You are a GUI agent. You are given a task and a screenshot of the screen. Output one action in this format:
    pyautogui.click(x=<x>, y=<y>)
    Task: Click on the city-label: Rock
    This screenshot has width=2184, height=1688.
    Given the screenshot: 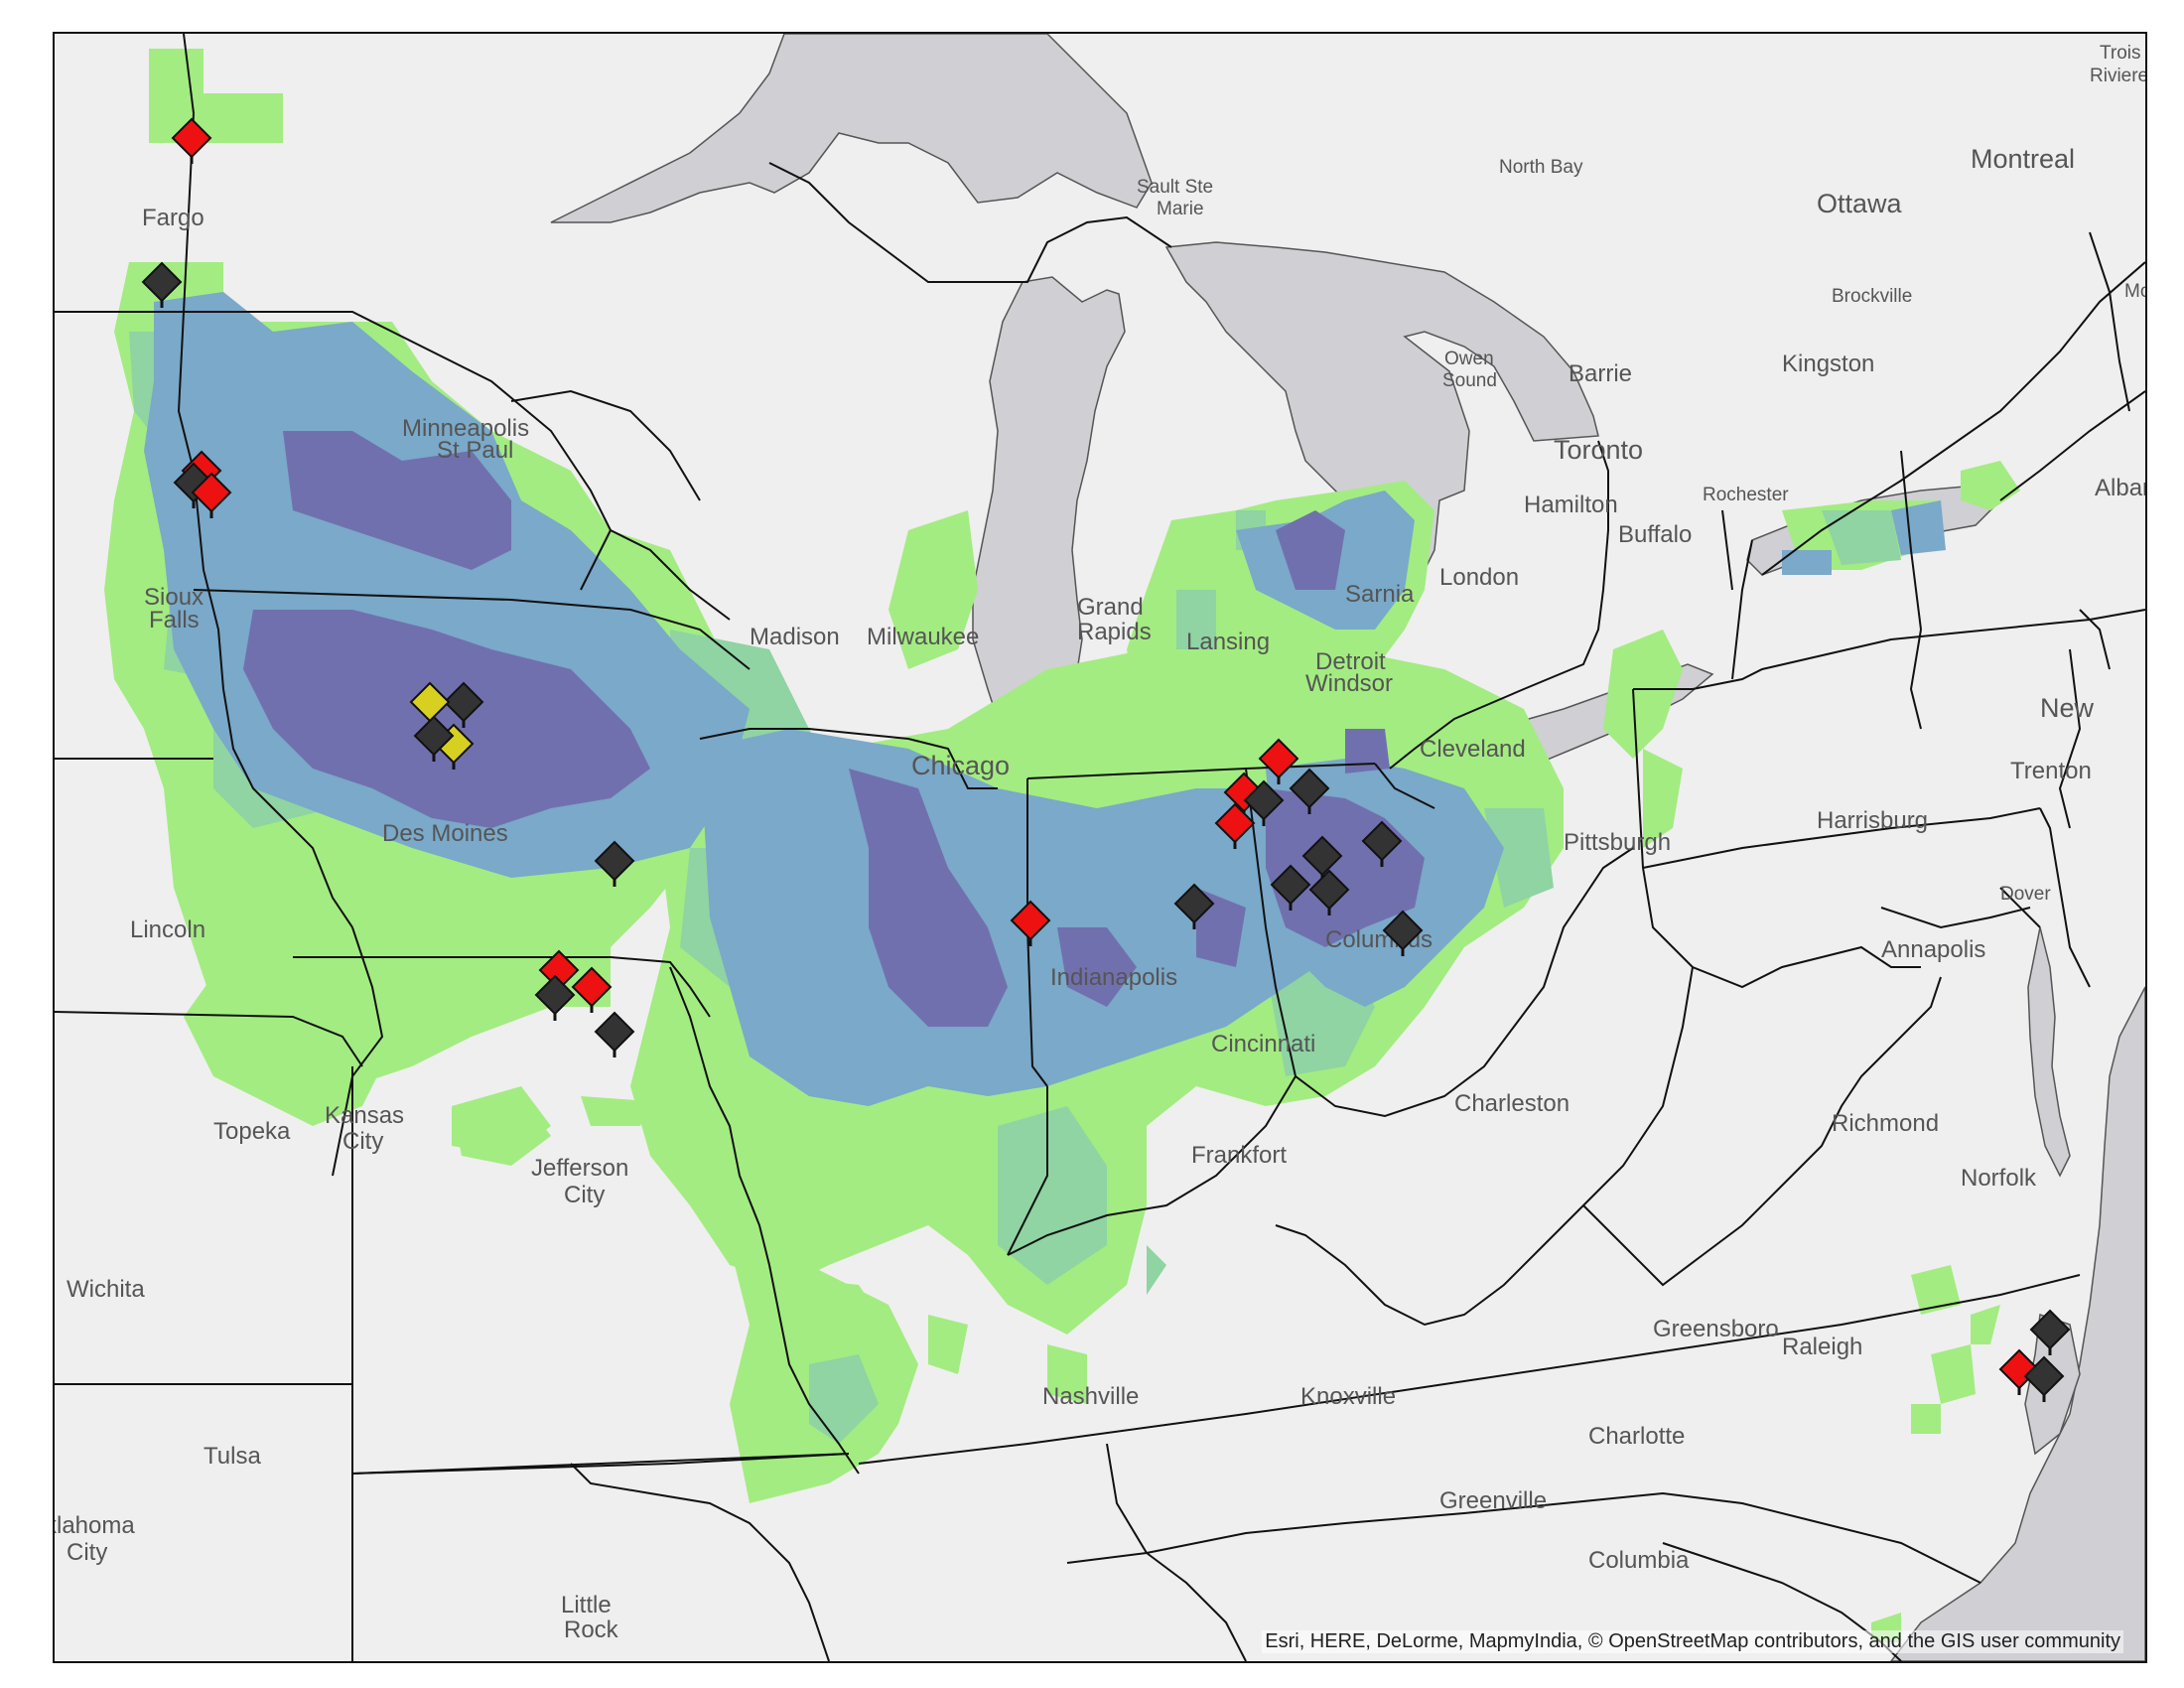 What is the action you would take?
    pyautogui.click(x=591, y=1630)
    